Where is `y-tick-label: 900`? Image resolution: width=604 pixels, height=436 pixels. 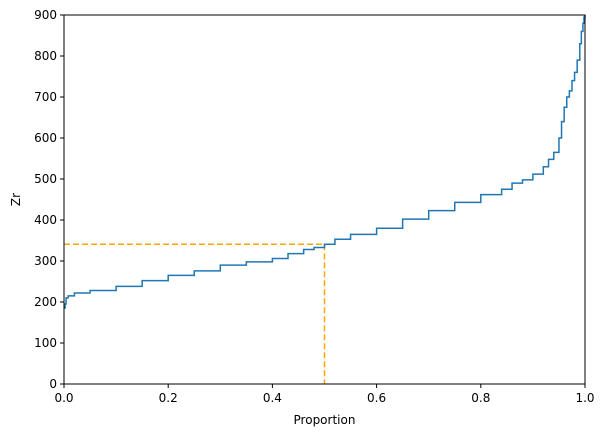 y-tick-label: 900 is located at coordinates (45, 15).